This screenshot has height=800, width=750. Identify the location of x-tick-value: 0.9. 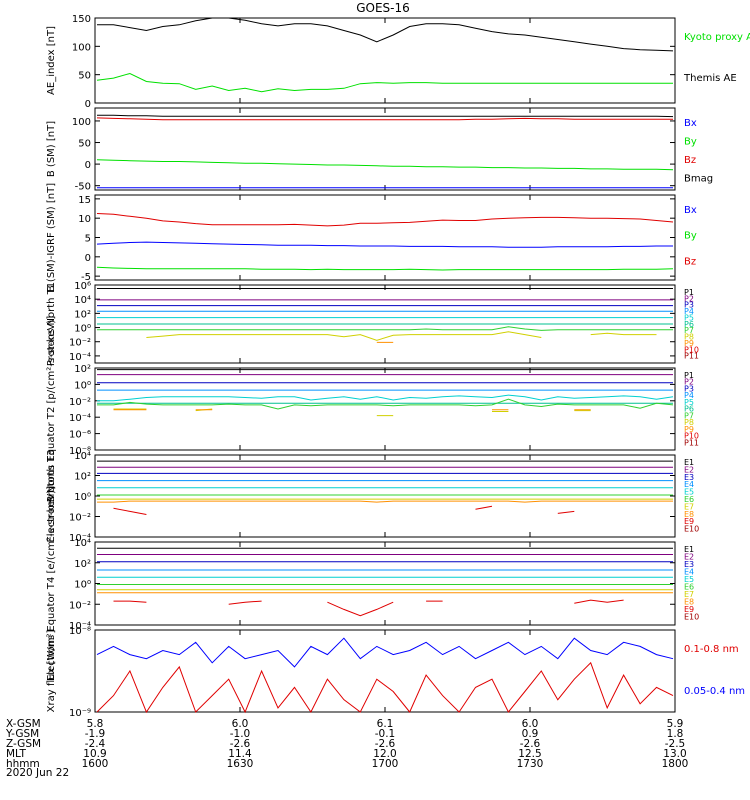
(530, 734).